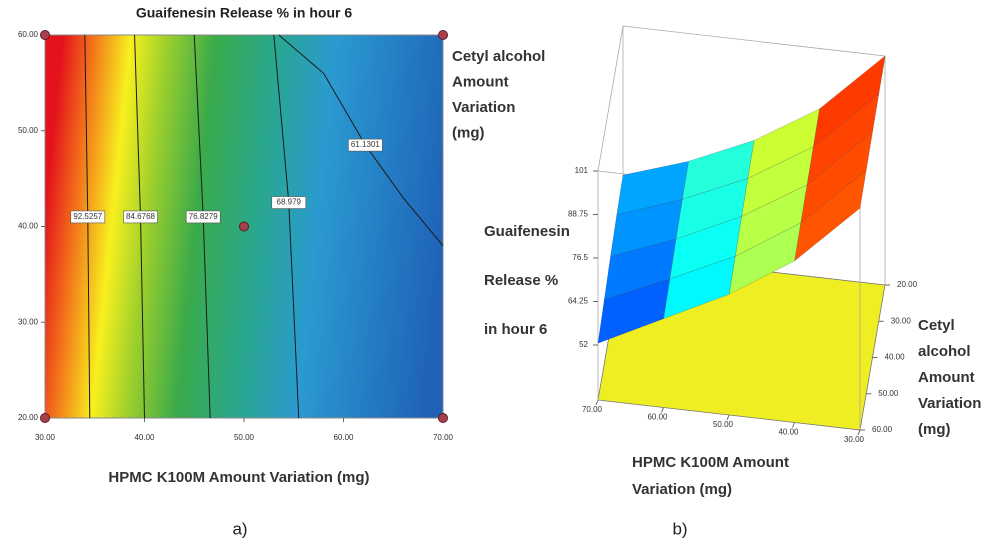 This screenshot has width=1000, height=552. I want to click on y-axis-label: alcohol, so click(944, 351).